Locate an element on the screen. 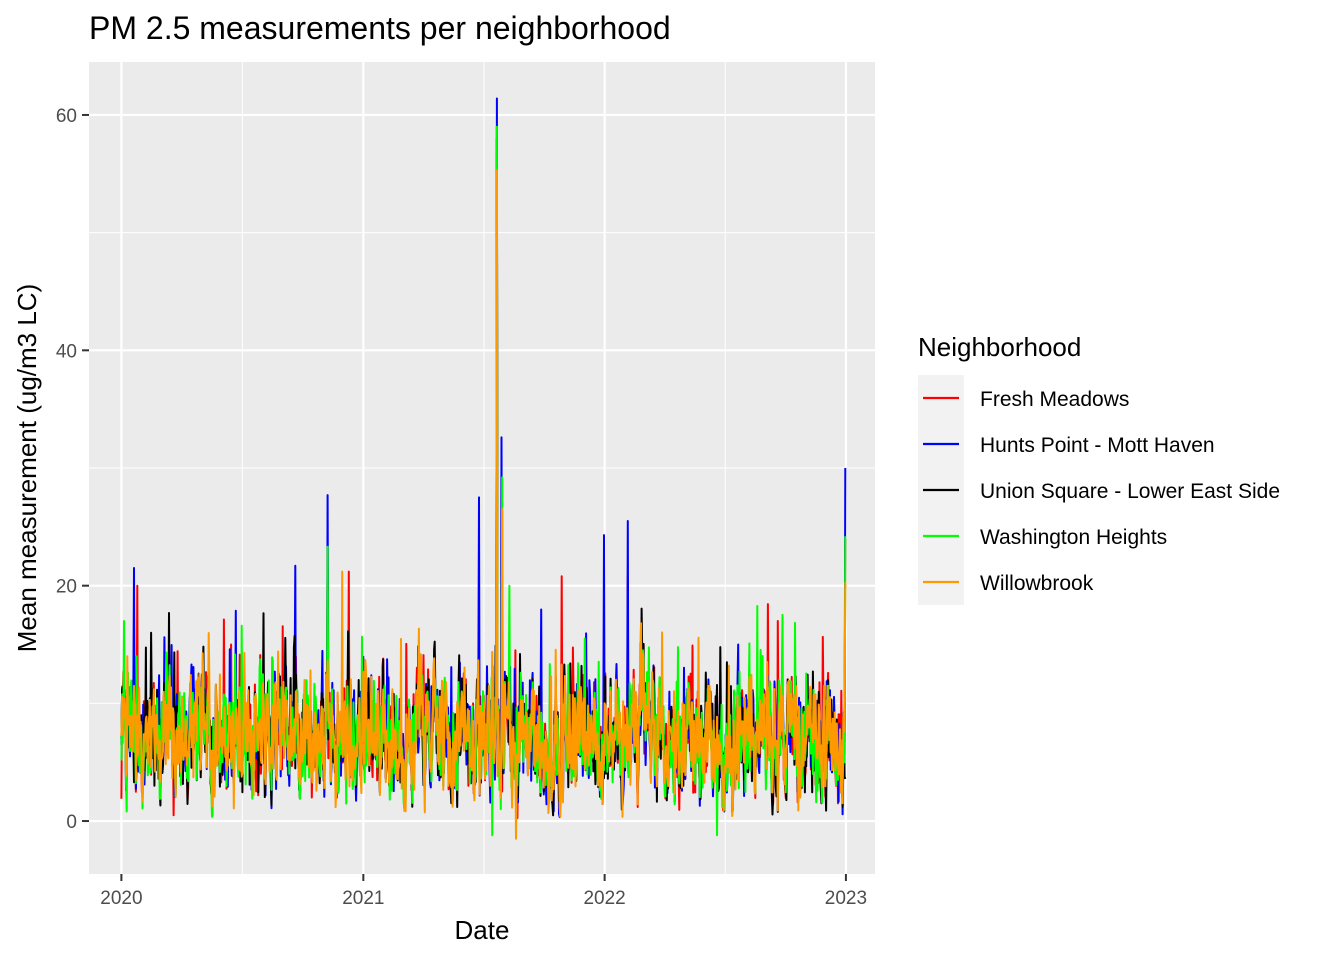 The width and height of the screenshot is (1344, 960). x-tick-label: 2020 is located at coordinates (121, 898).